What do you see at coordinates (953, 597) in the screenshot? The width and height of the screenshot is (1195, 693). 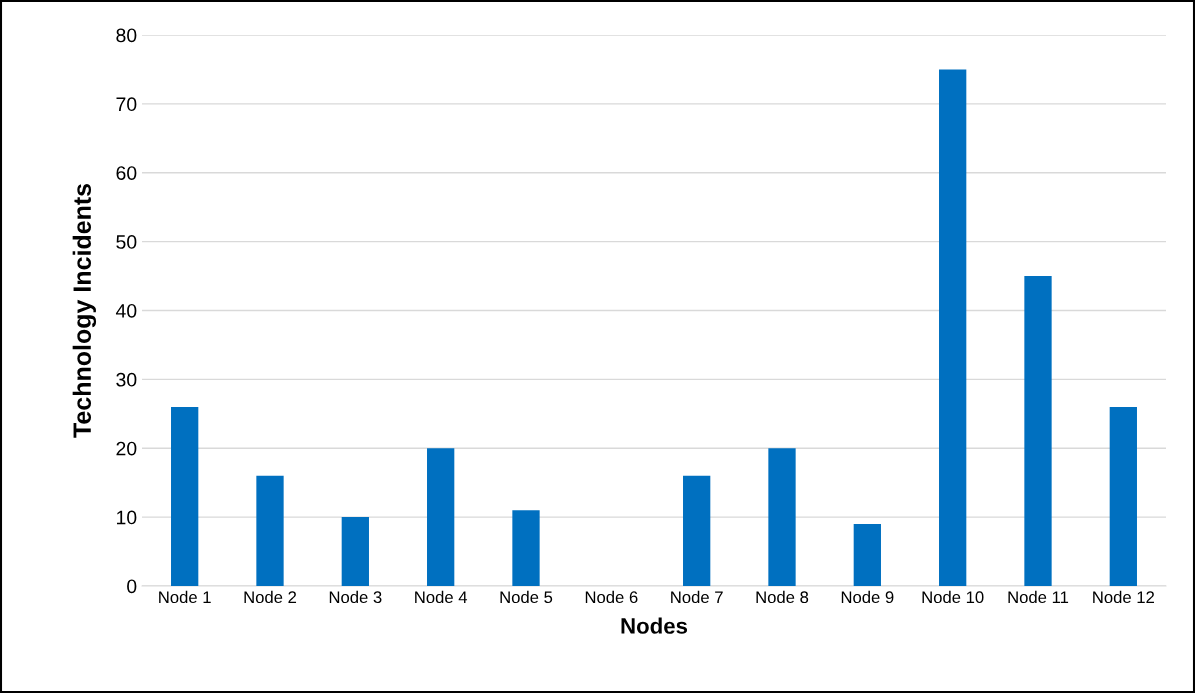 I see `x-tick-label: Node 10` at bounding box center [953, 597].